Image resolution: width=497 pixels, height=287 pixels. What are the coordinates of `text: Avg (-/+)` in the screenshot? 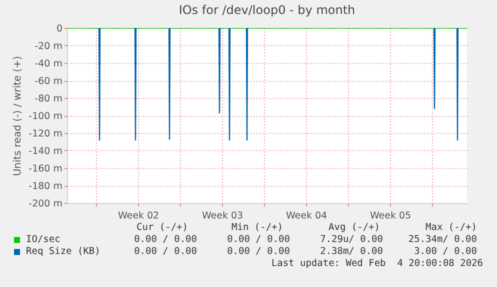 It's located at (354, 227).